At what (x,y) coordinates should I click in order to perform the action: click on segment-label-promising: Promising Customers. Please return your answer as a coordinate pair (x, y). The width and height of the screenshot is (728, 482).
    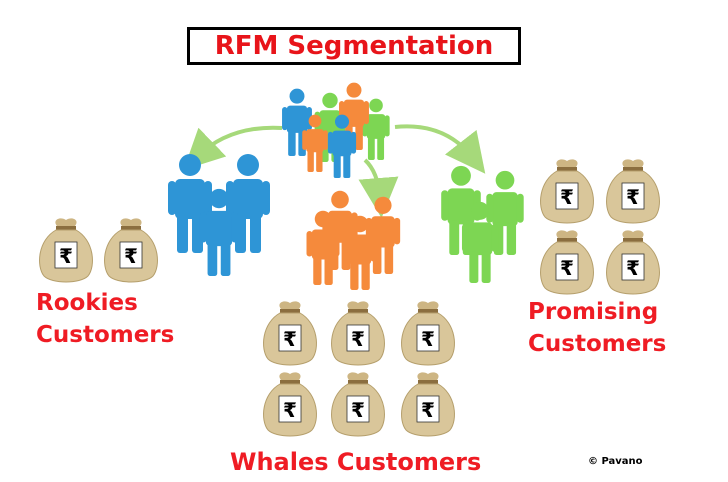
    Looking at the image, I should click on (597, 328).